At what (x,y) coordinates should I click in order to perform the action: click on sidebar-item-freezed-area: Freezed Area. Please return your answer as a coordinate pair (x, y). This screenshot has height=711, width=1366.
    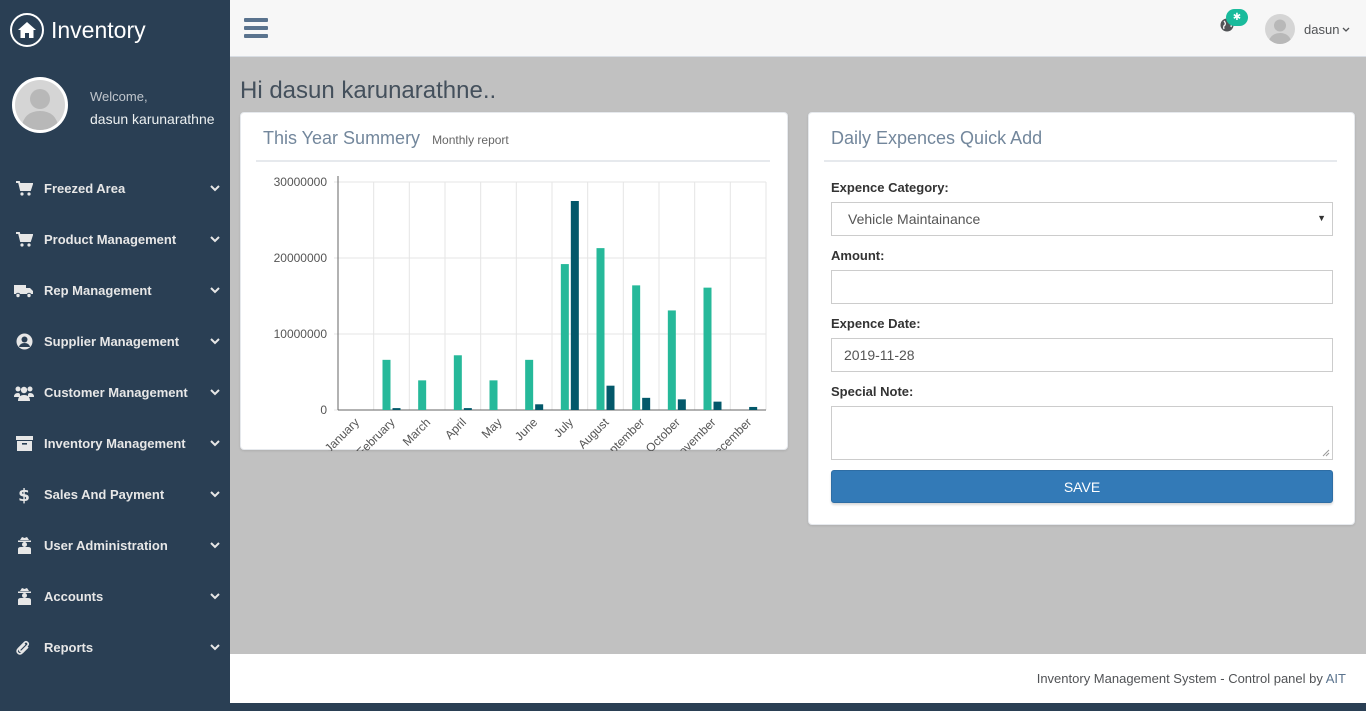
    Looking at the image, I should click on (115, 188).